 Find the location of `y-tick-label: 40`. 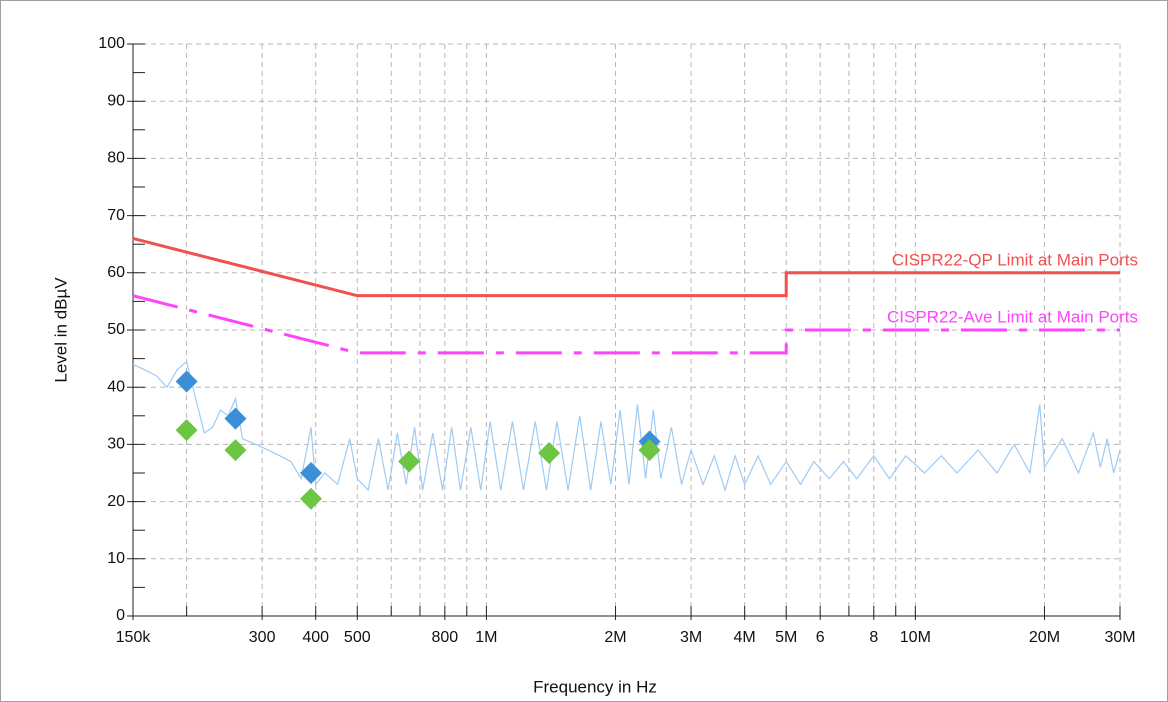

y-tick-label: 40 is located at coordinates (116, 386).